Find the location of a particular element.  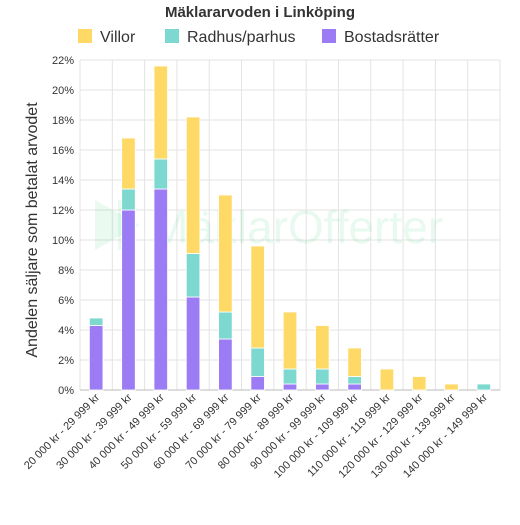

watermark-logo-icon is located at coordinates (117, 225).